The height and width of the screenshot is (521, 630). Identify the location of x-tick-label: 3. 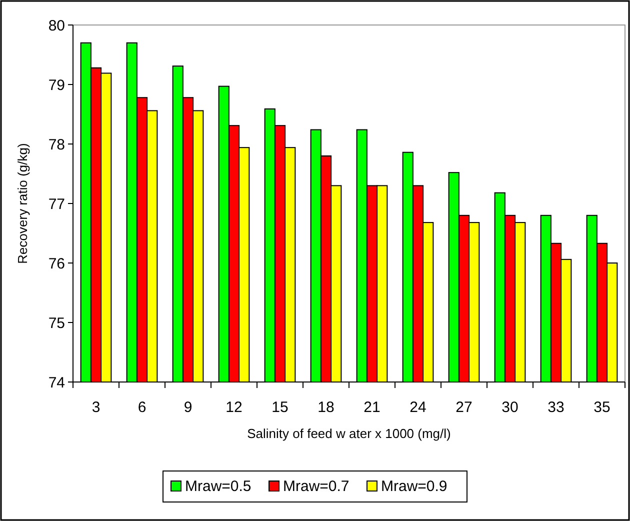
(96, 407).